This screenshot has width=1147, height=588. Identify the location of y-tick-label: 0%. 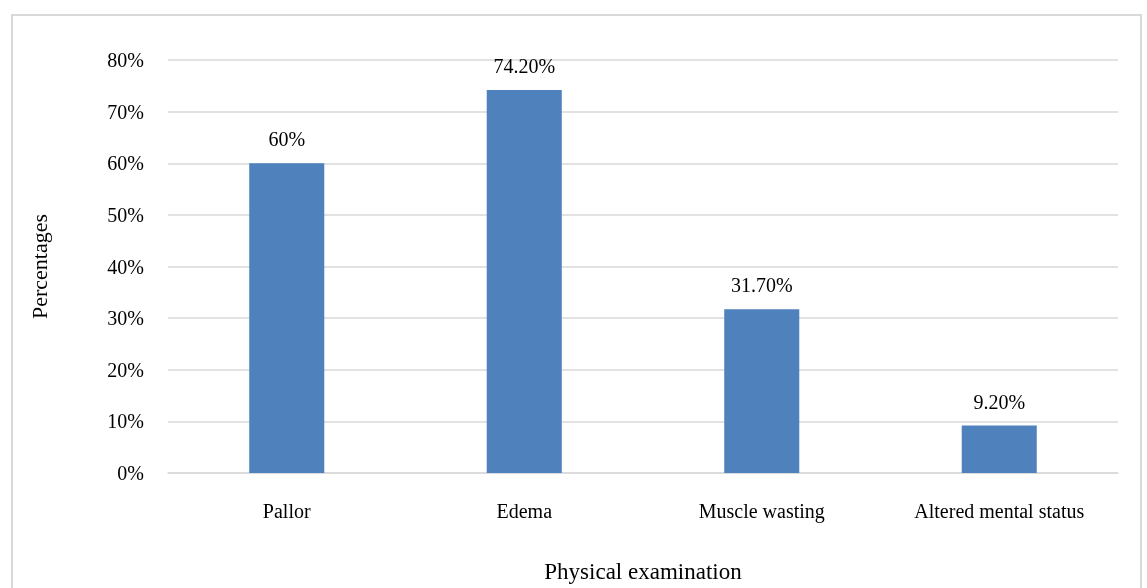
(130, 473).